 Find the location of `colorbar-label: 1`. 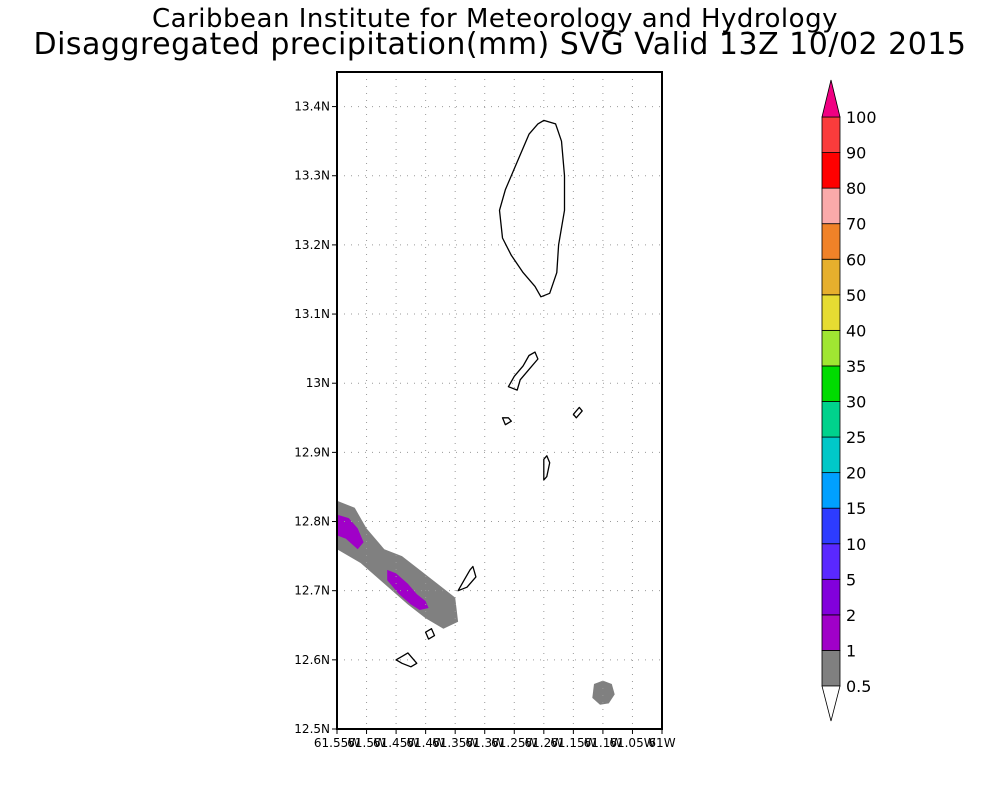

colorbar-label: 1 is located at coordinates (851, 650).